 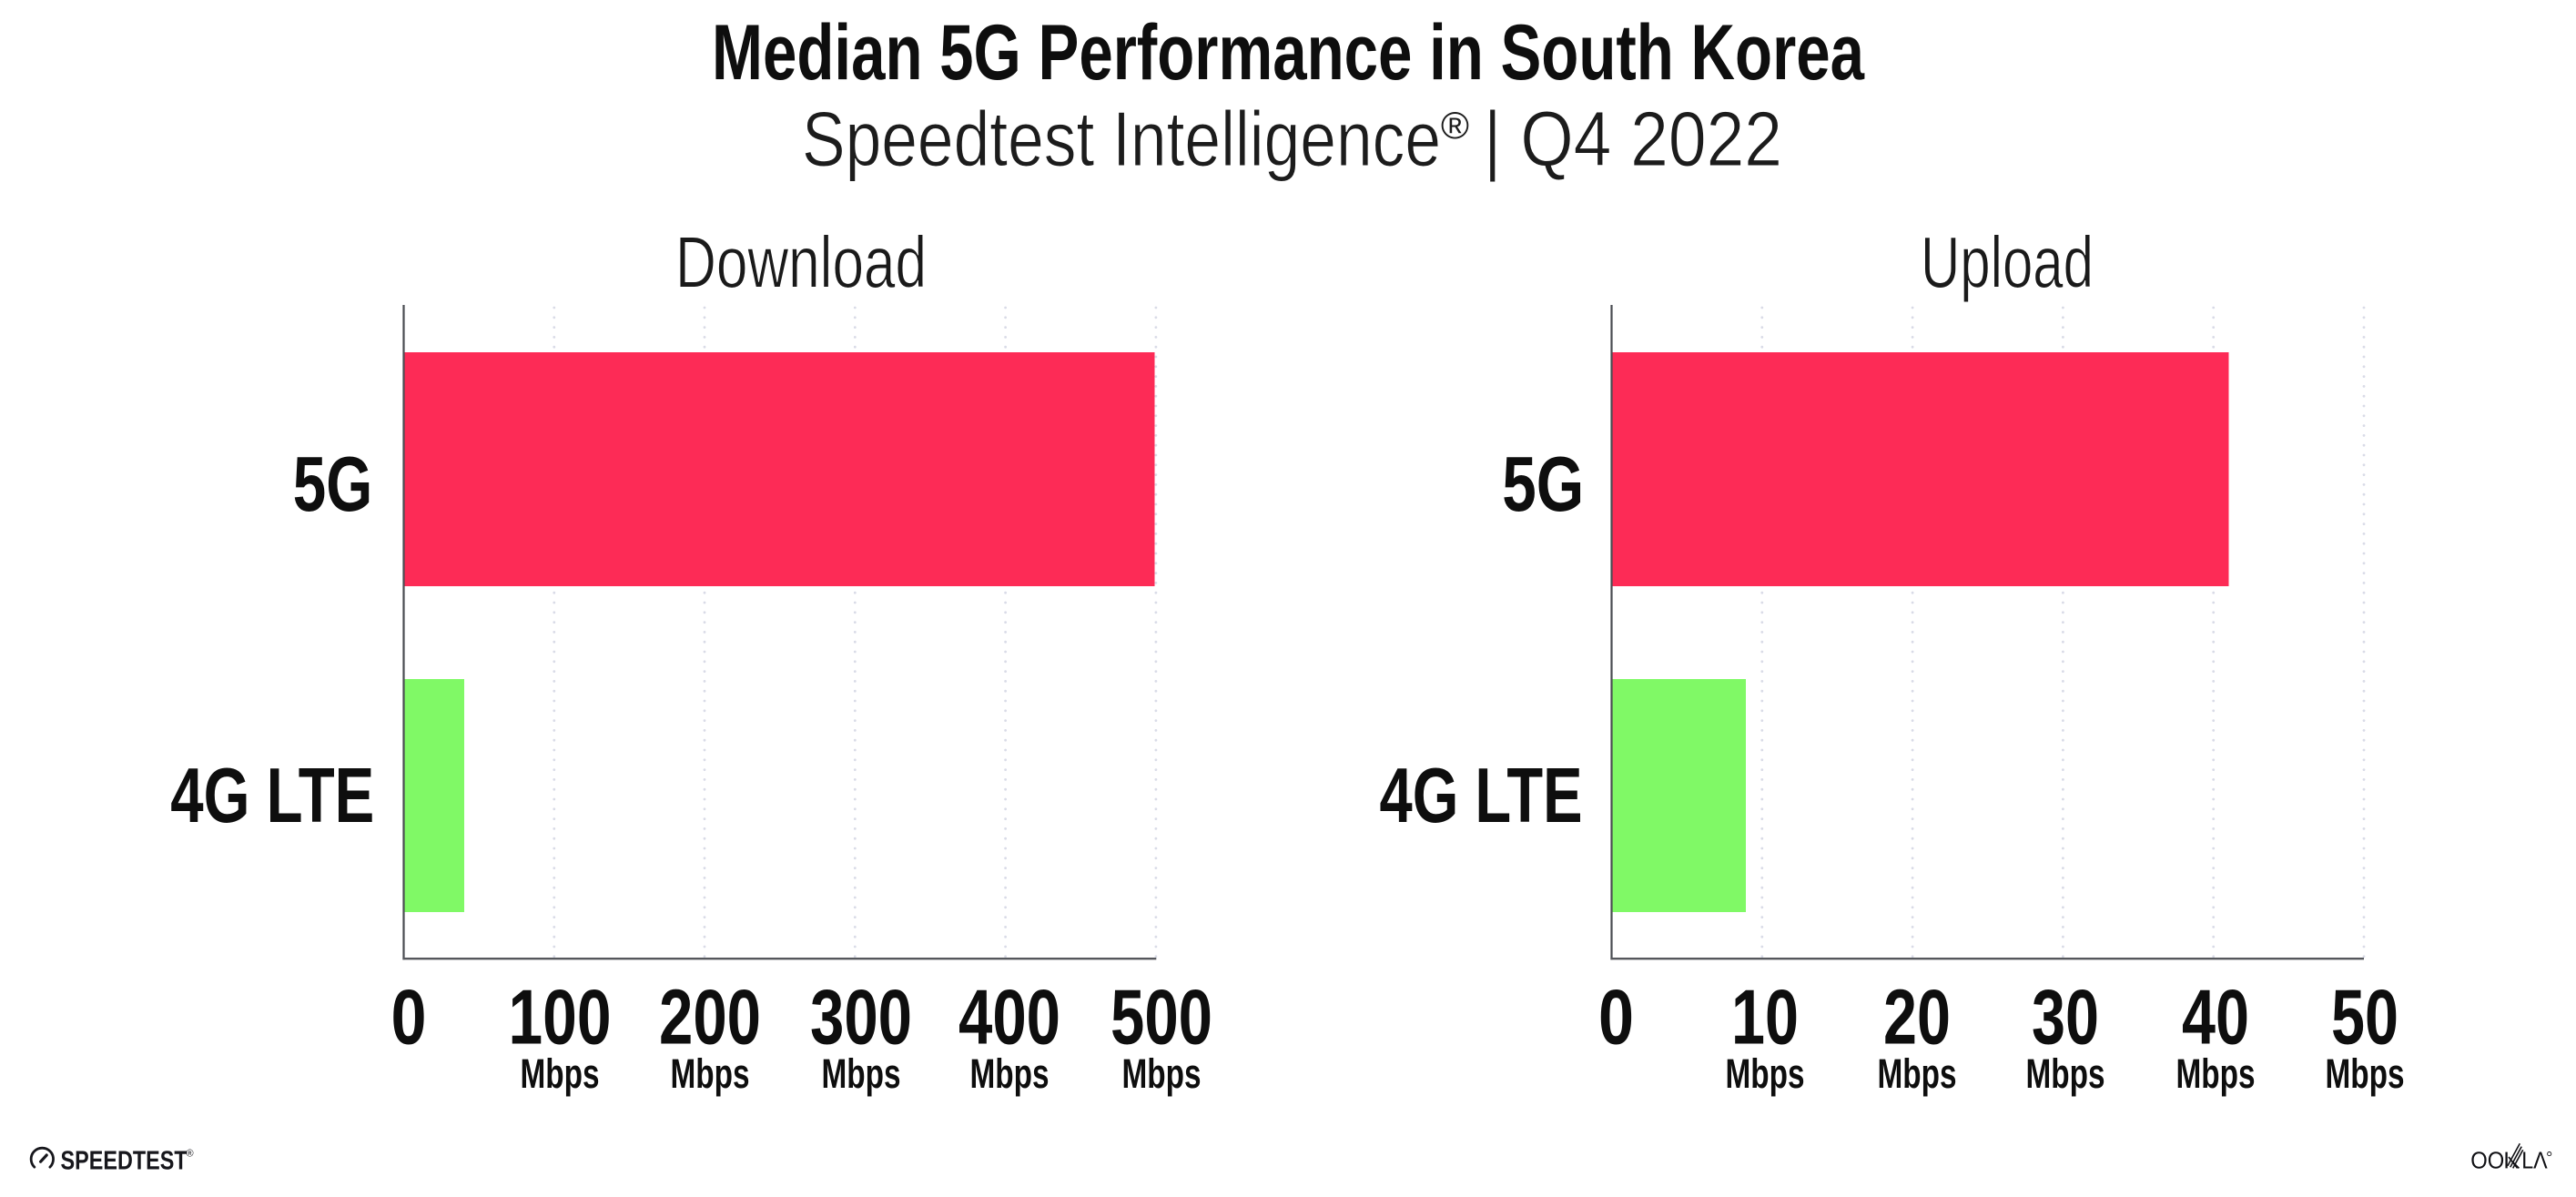 What do you see at coordinates (2365, 1018) in the screenshot?
I see `svg-text: 50` at bounding box center [2365, 1018].